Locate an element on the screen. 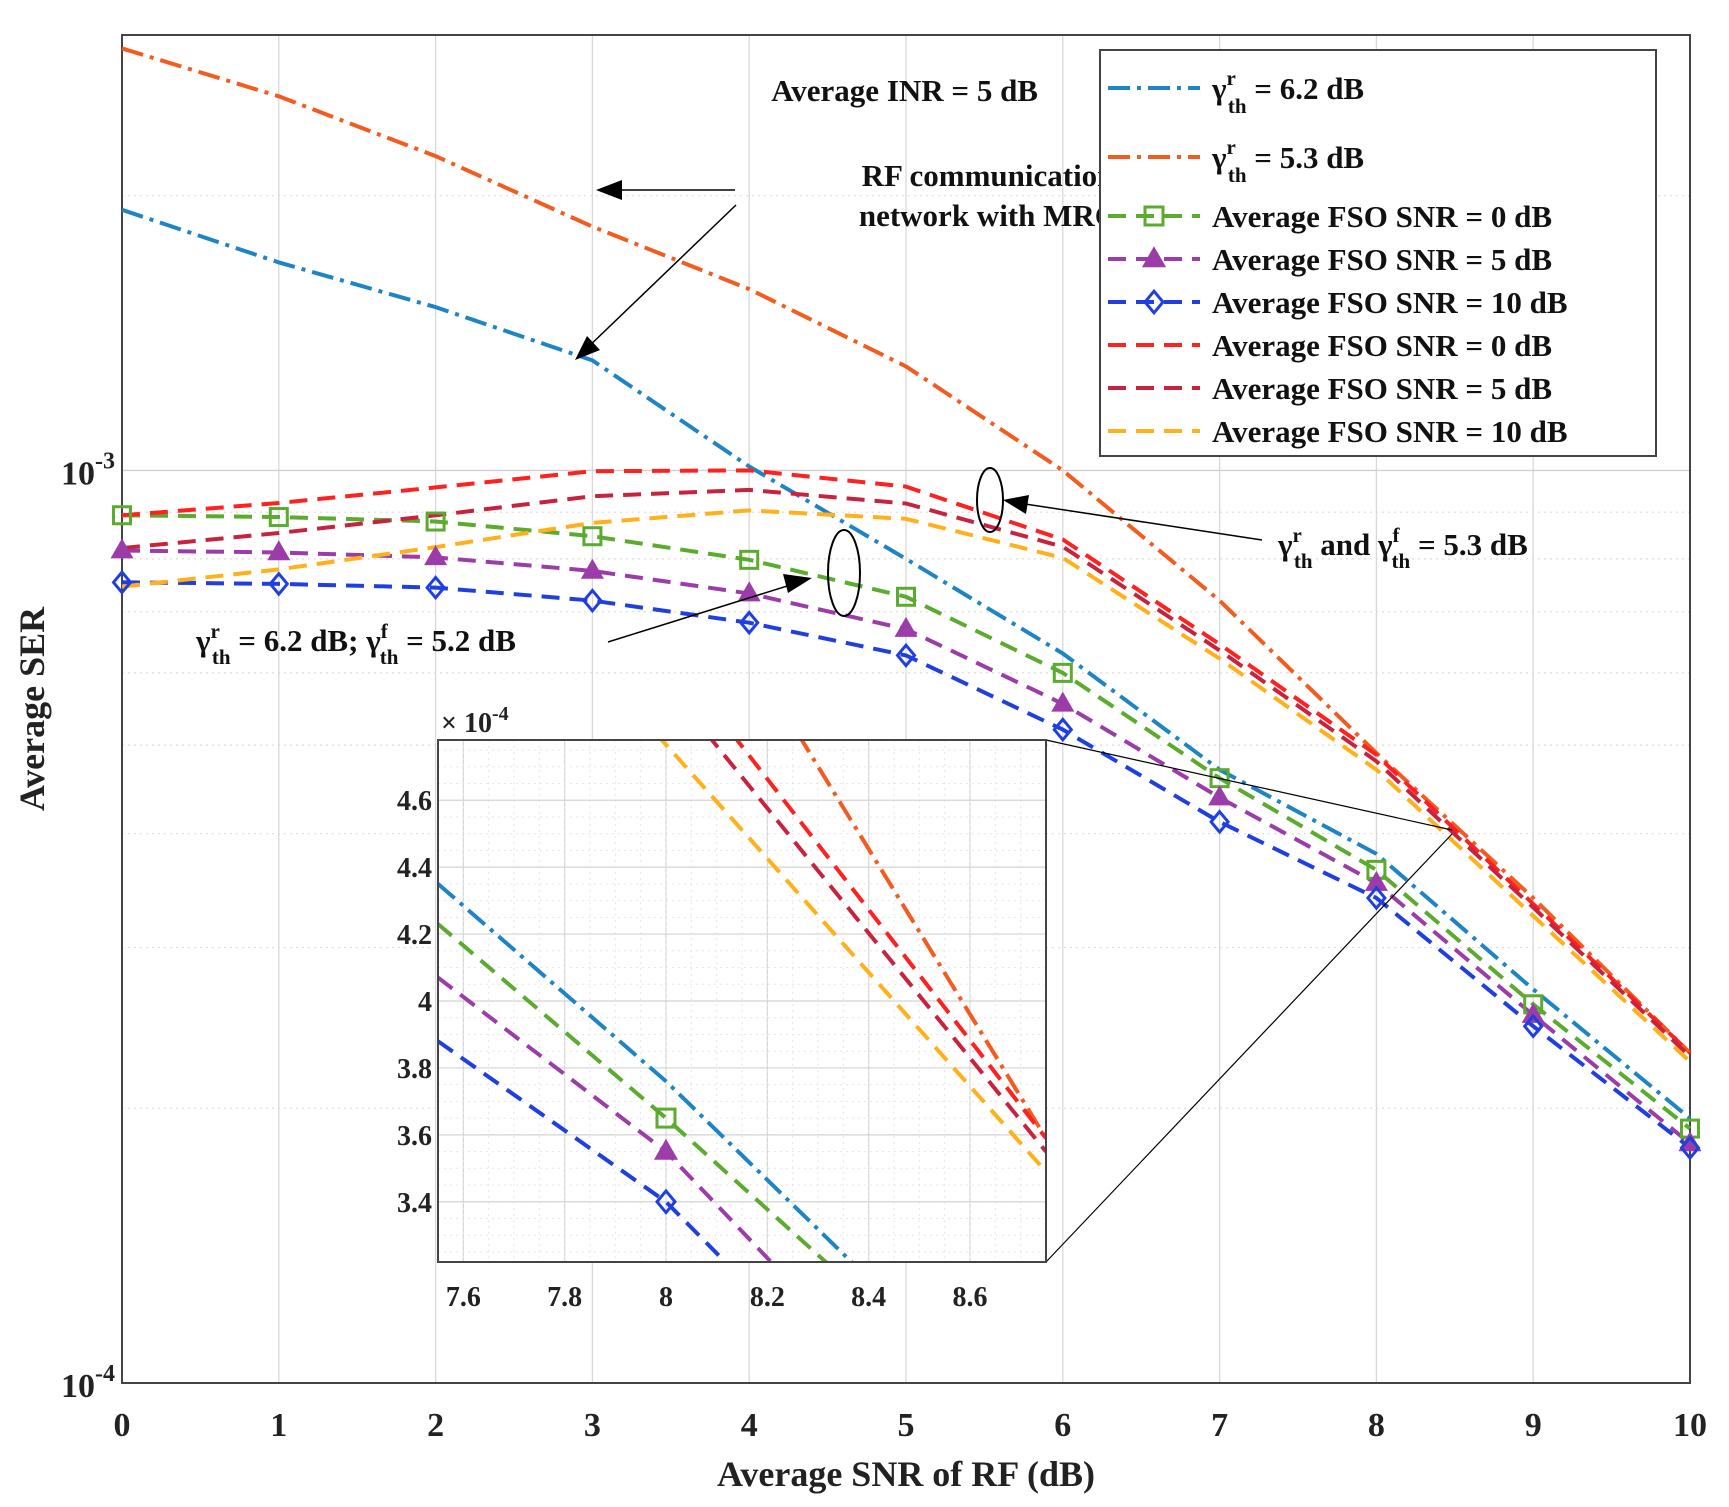  inset-y-tick-3.4: 3.4 is located at coordinates (414, 1203).